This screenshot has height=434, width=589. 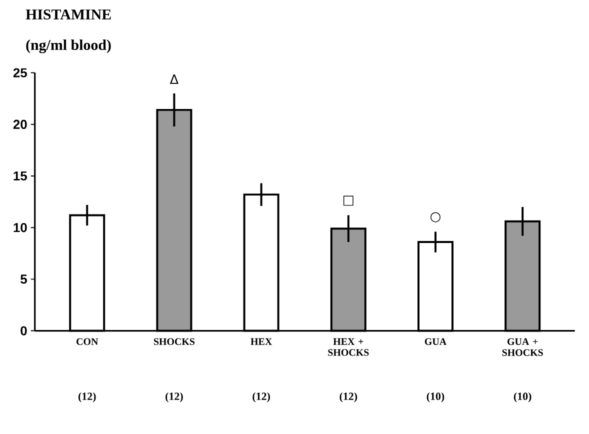 What do you see at coordinates (174, 79) in the screenshot?
I see `data-label: Δ` at bounding box center [174, 79].